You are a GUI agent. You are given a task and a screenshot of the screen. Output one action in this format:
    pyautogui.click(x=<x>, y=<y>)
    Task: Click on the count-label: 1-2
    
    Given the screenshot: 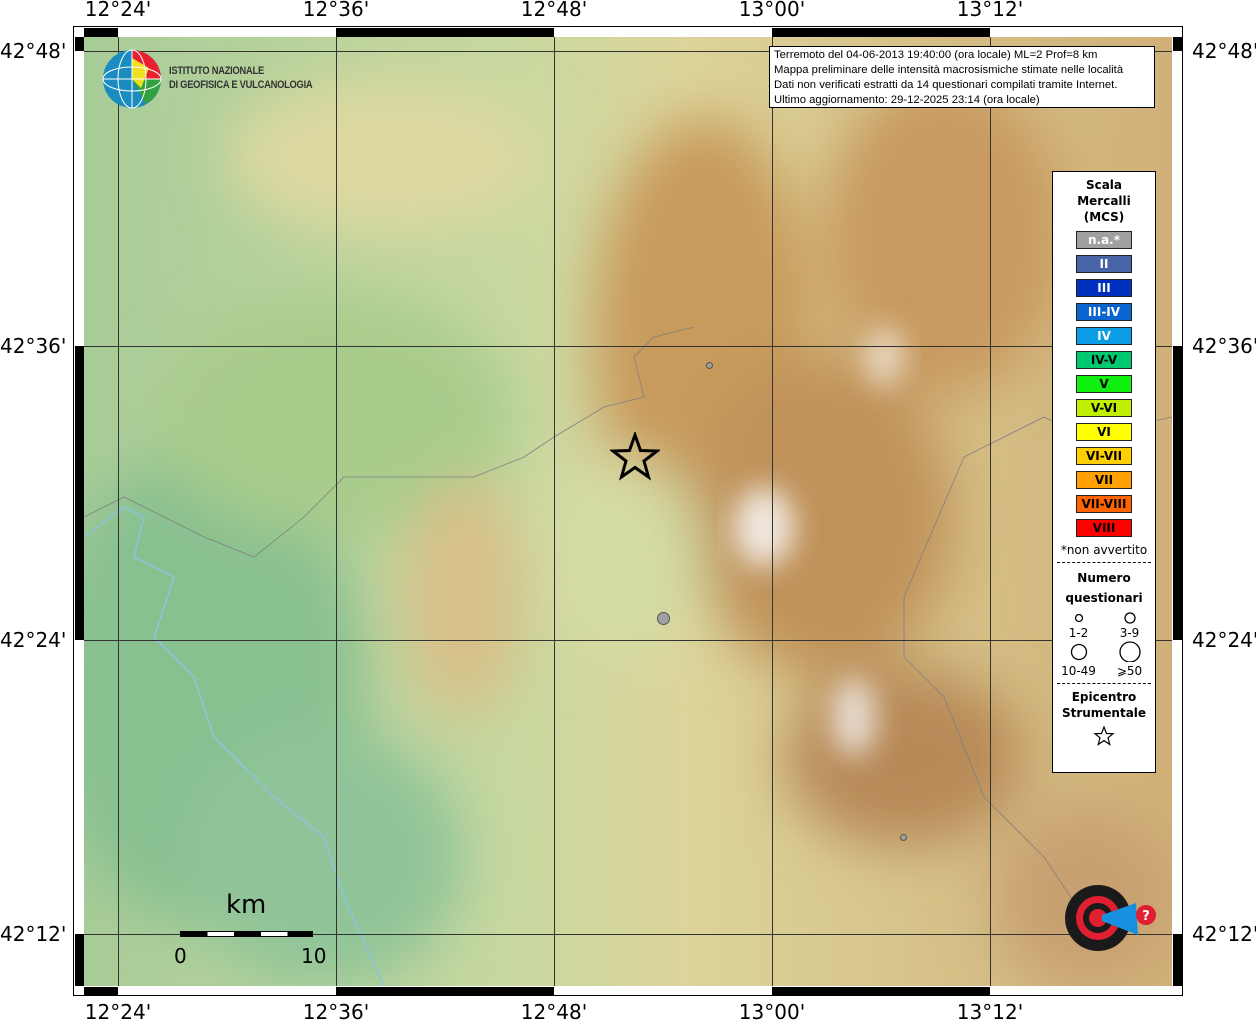 What is the action you would take?
    pyautogui.click(x=1078, y=633)
    